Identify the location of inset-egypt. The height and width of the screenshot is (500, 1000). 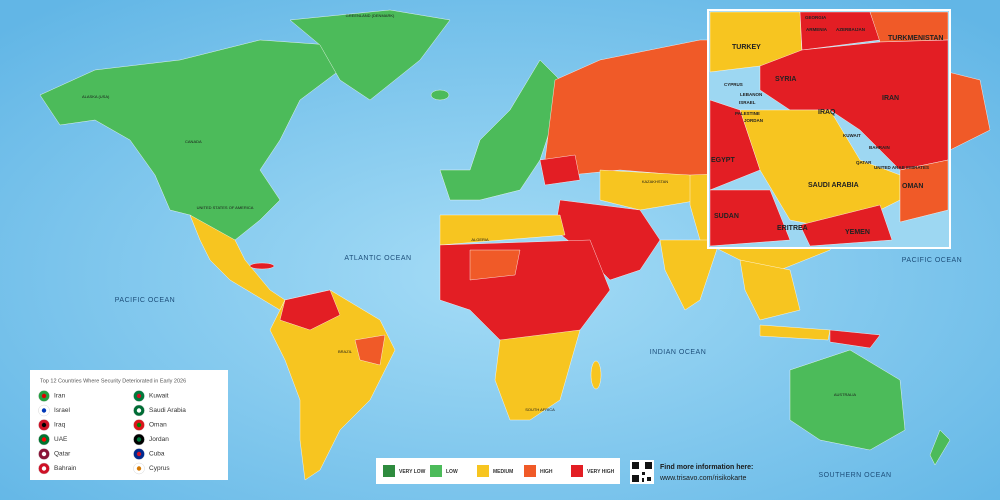
(735, 145).